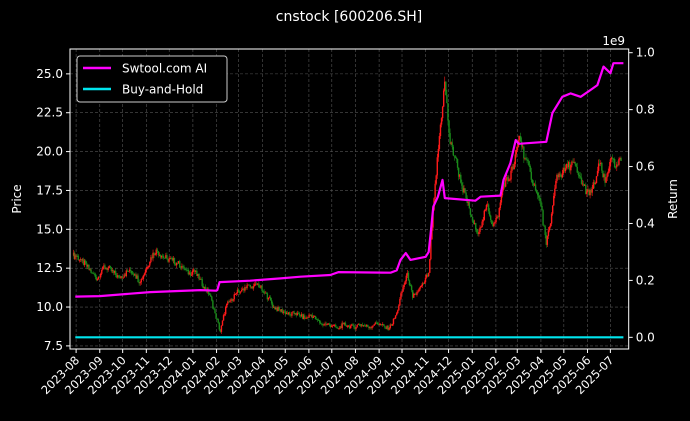  What do you see at coordinates (49, 152) in the screenshot?
I see `y-tick-label-left: 20.0` at bounding box center [49, 152].